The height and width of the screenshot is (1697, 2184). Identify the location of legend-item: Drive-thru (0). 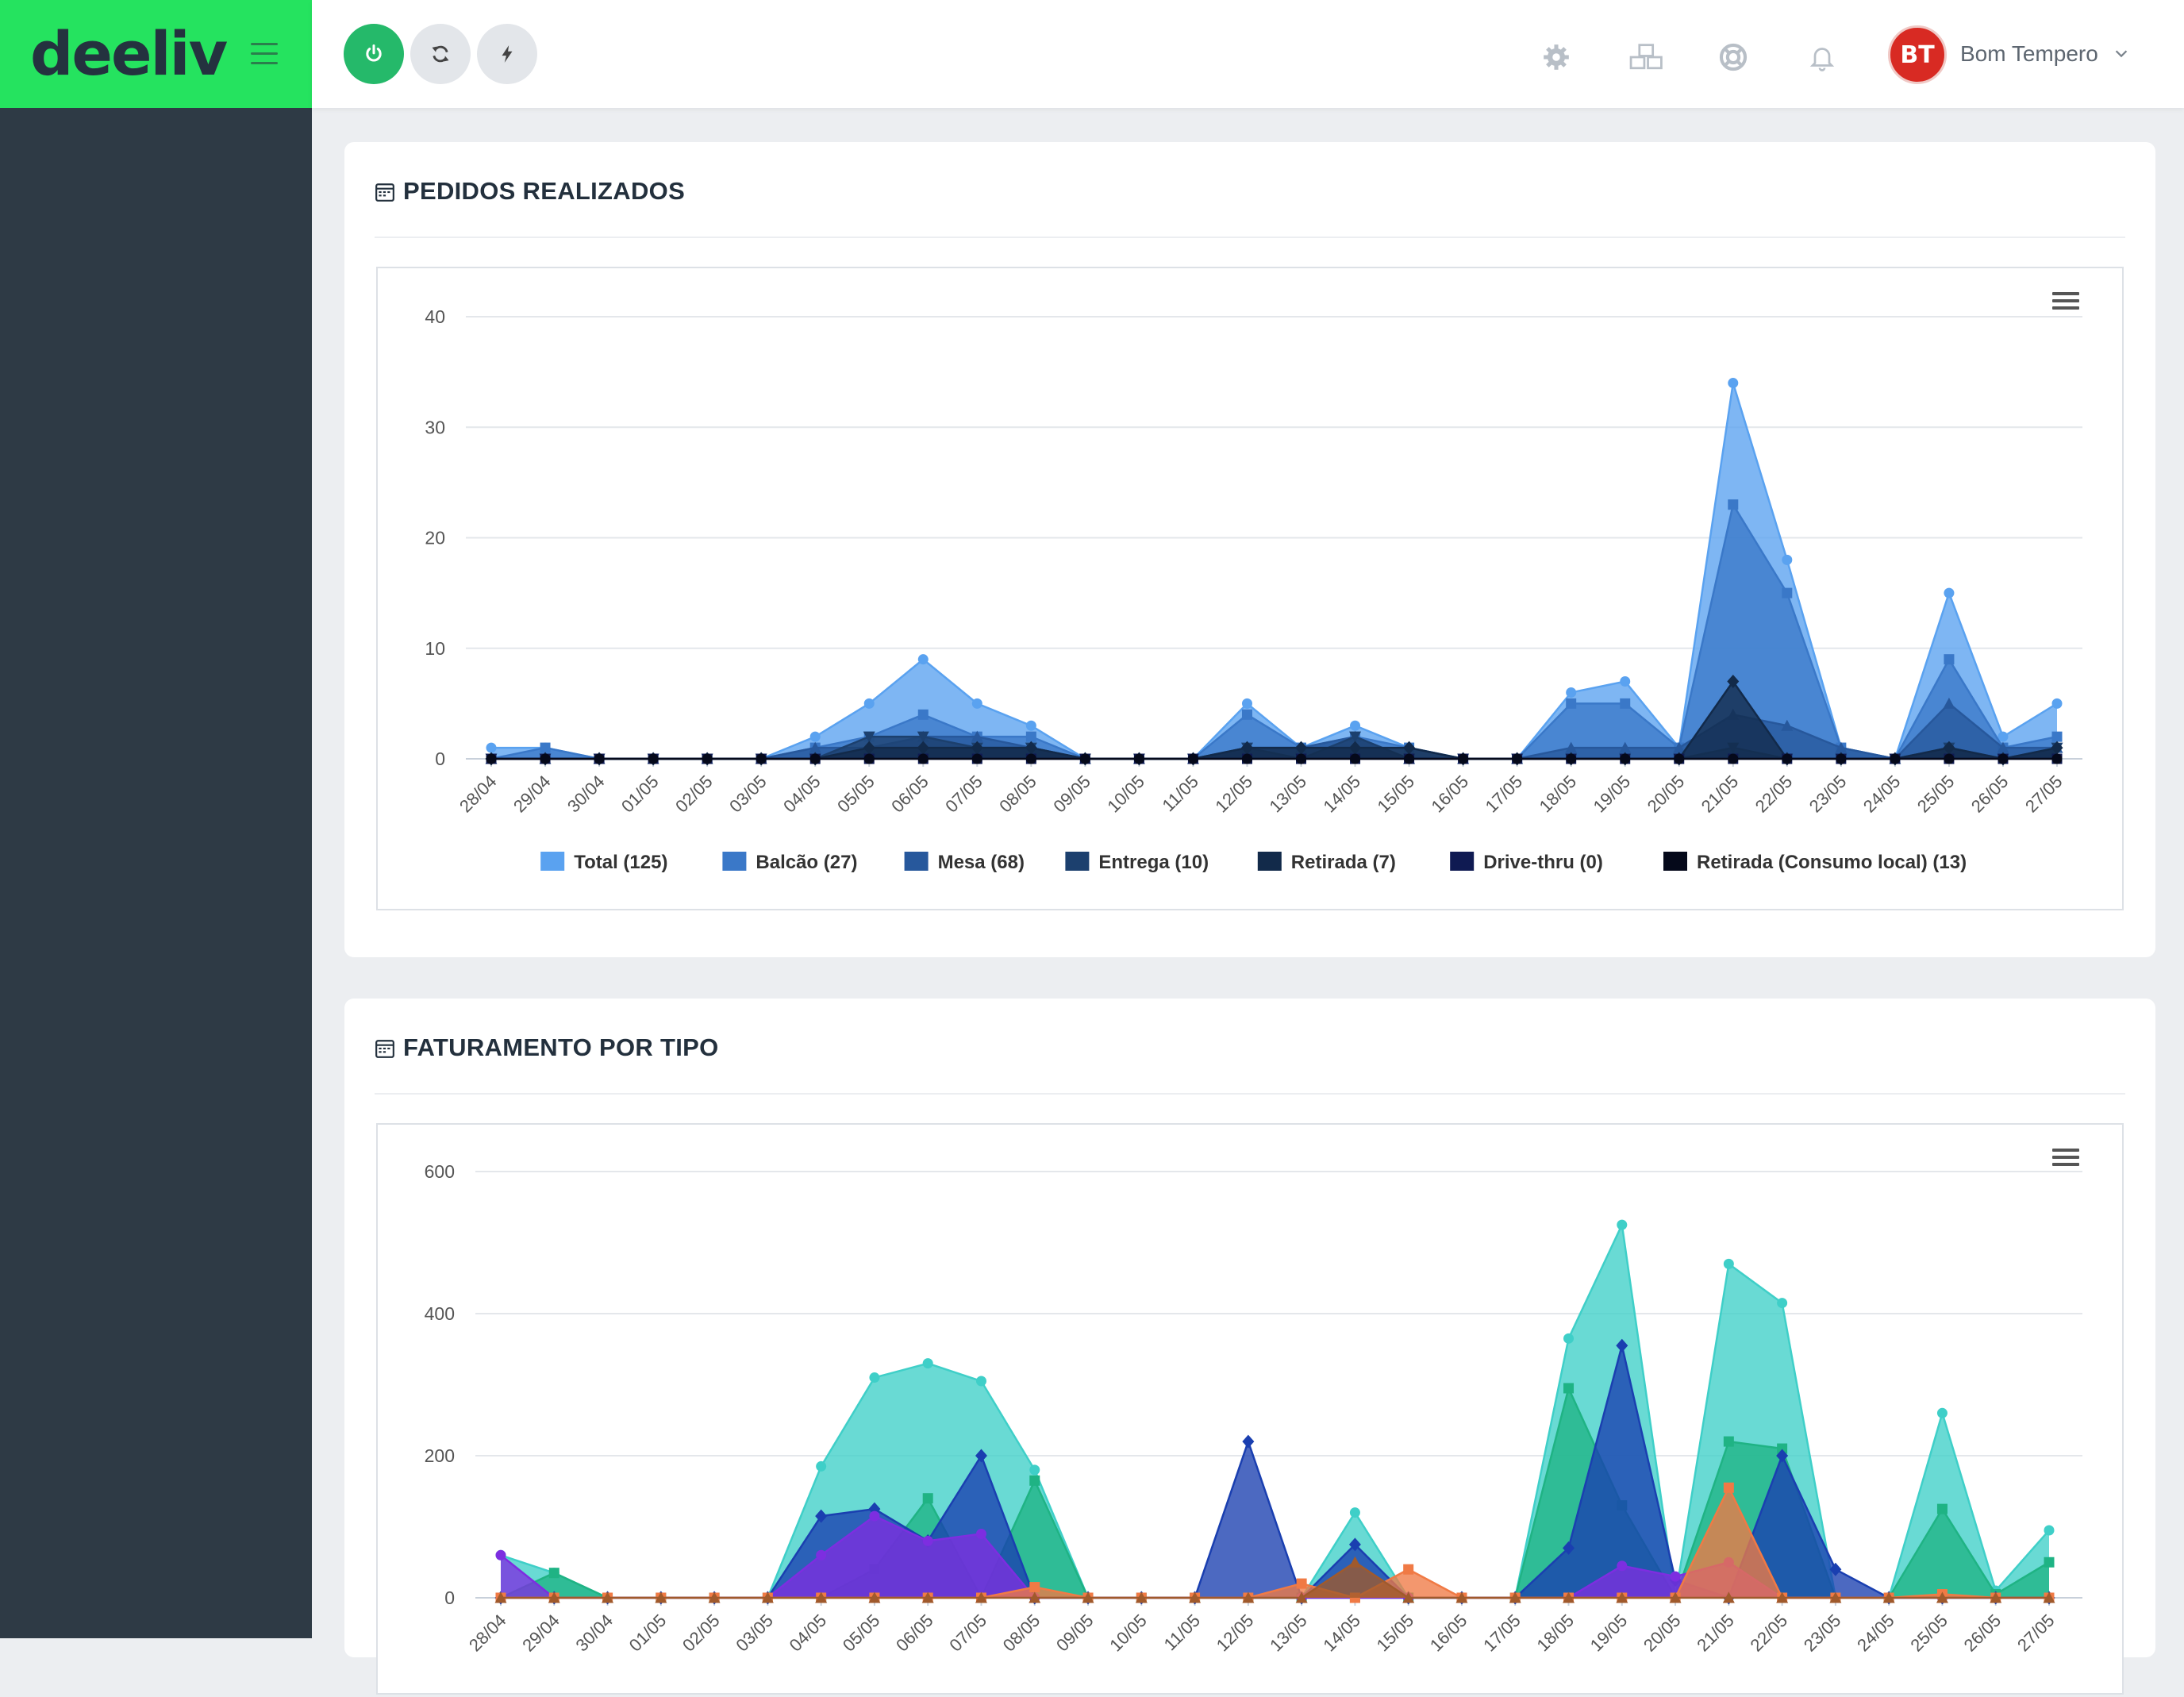
(1526, 862).